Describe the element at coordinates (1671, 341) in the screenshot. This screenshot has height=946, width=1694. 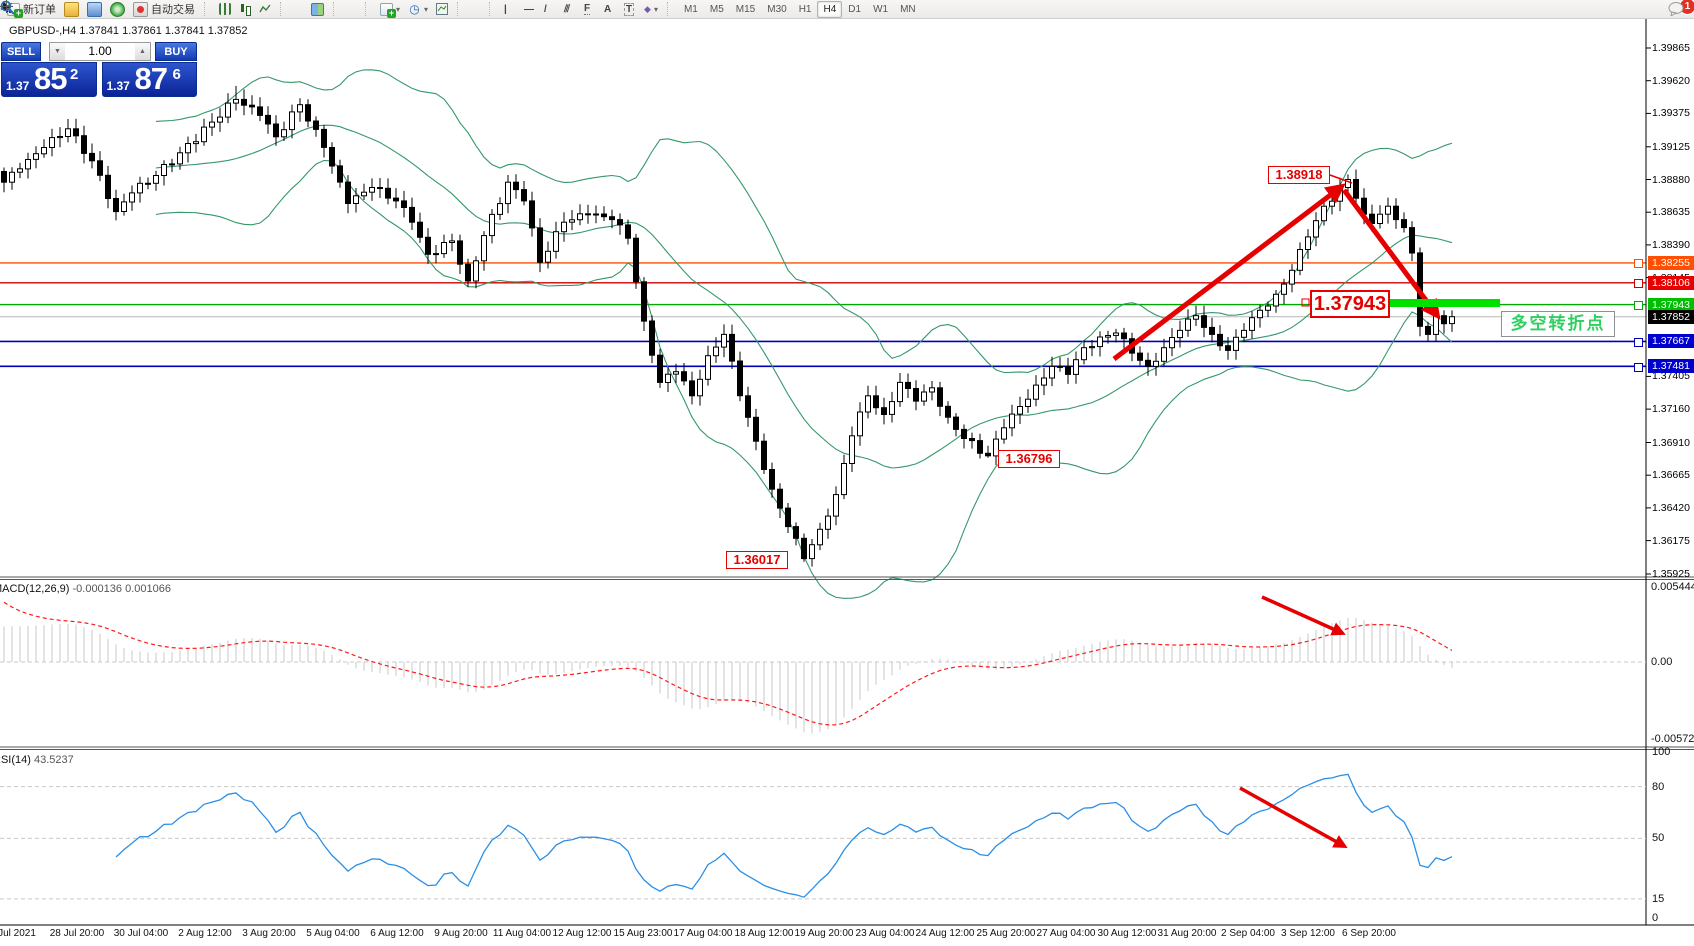
I see `level-price-label: 1.37667` at that location.